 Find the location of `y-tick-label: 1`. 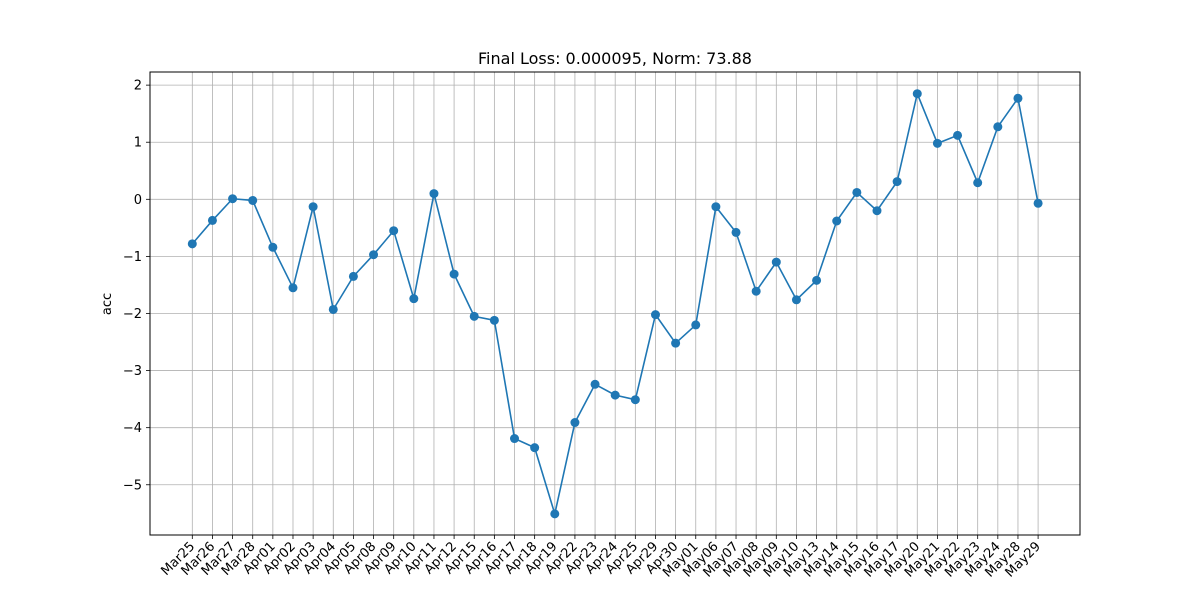

y-tick-label: 1 is located at coordinates (138, 143).